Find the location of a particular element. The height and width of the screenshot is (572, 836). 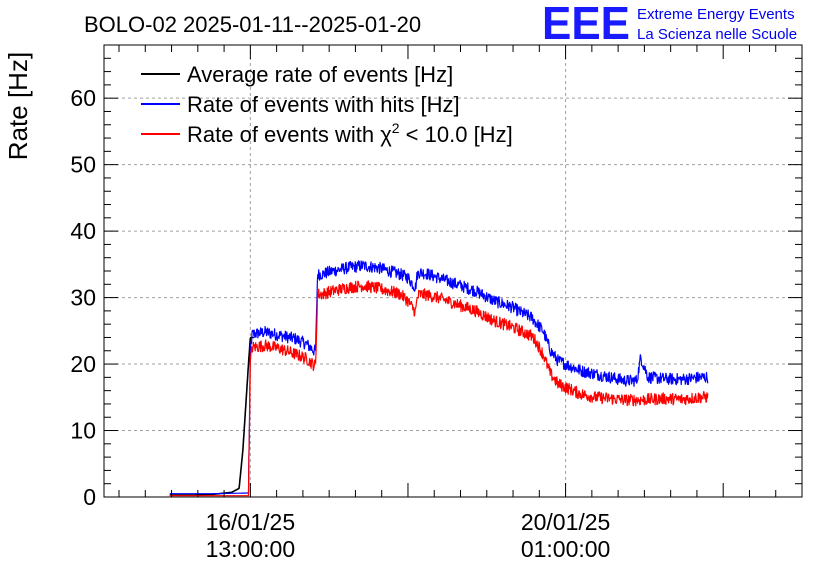

series-line-average is located at coordinates (212, 416).